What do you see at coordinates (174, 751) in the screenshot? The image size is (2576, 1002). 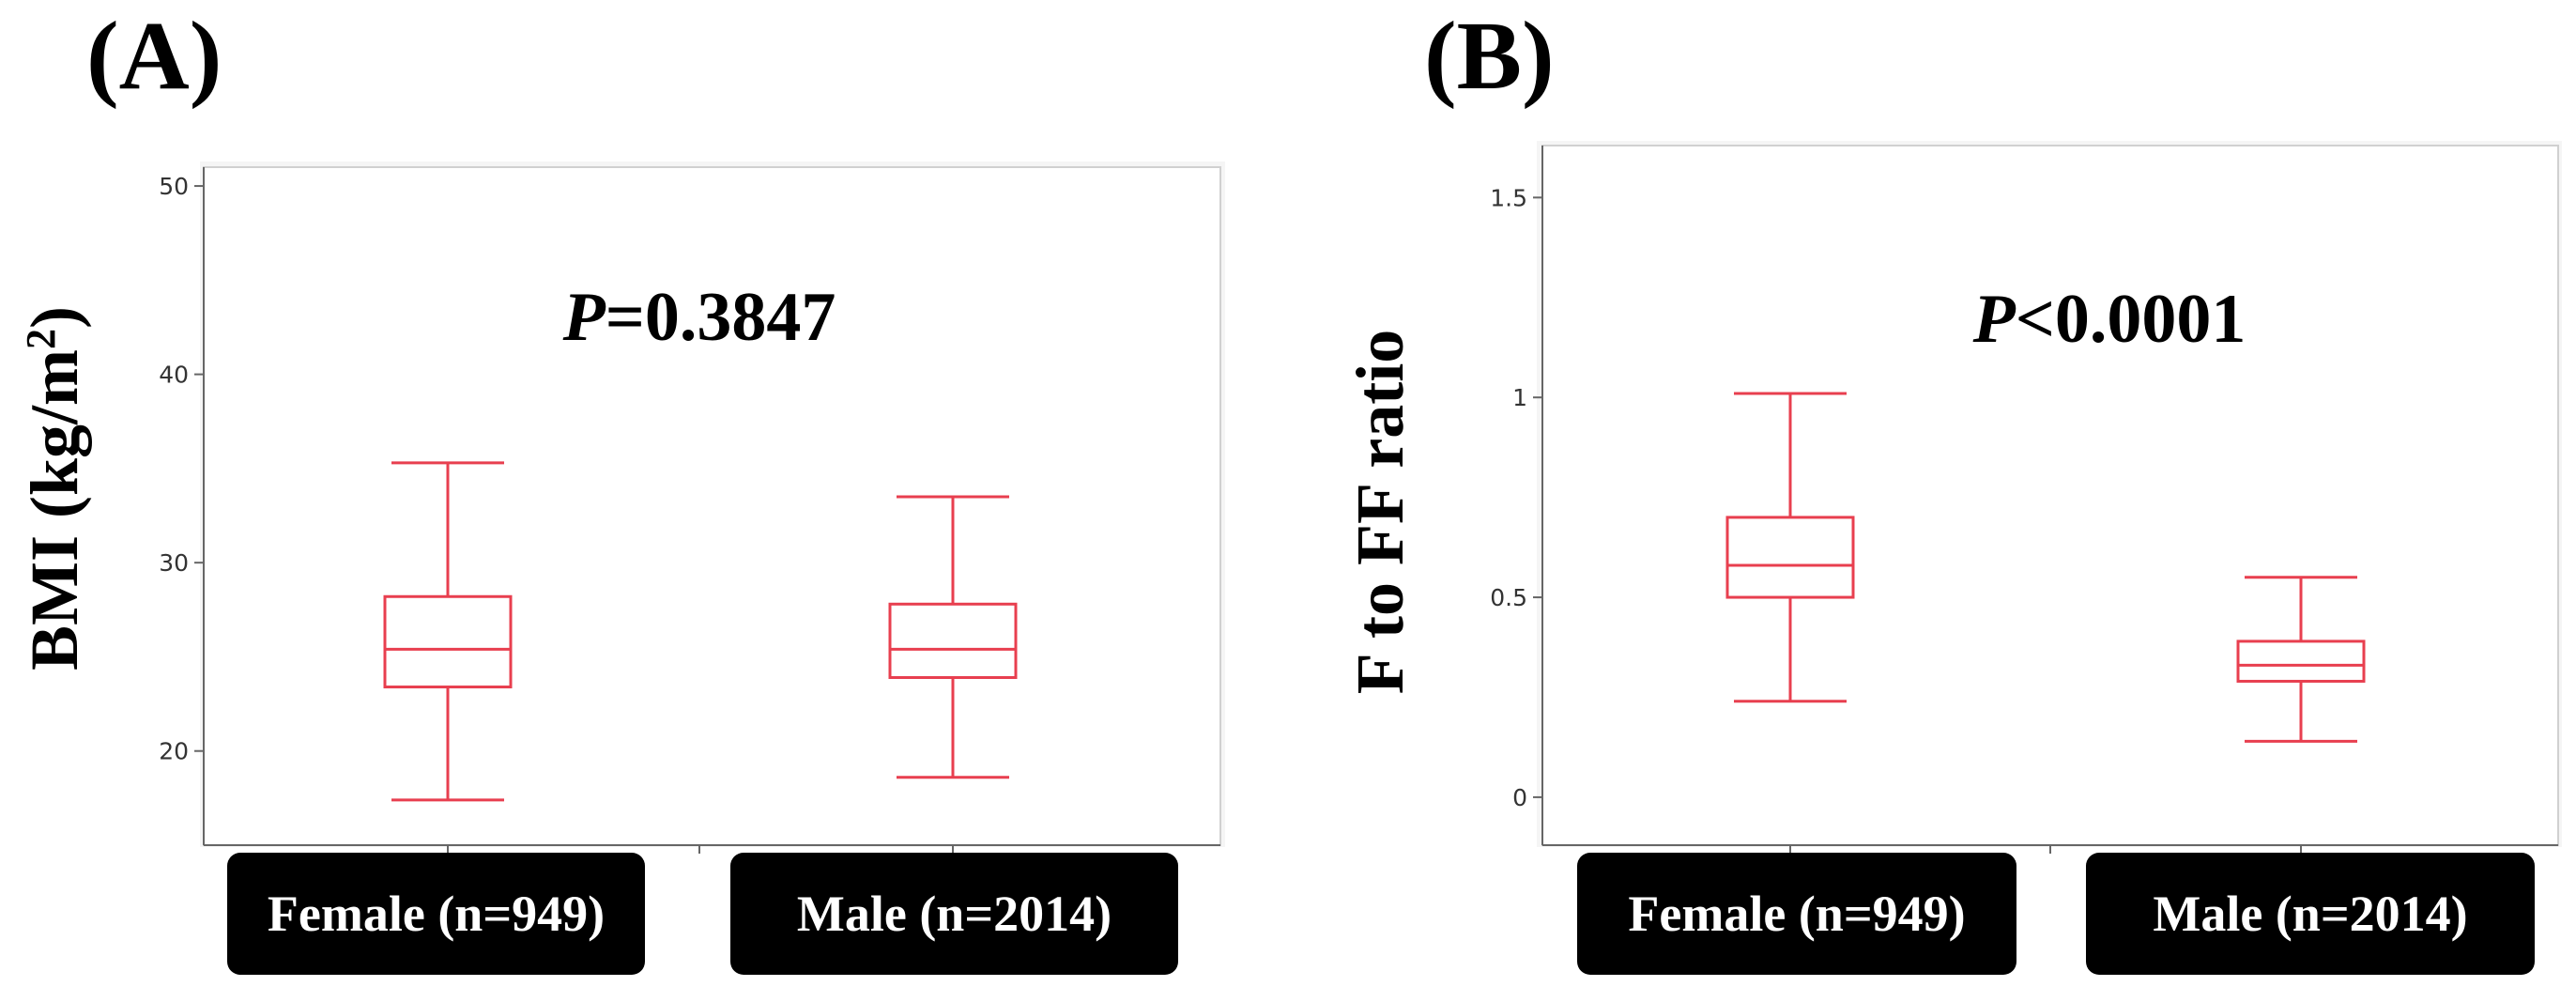 I see `y-tick-label: 20` at bounding box center [174, 751].